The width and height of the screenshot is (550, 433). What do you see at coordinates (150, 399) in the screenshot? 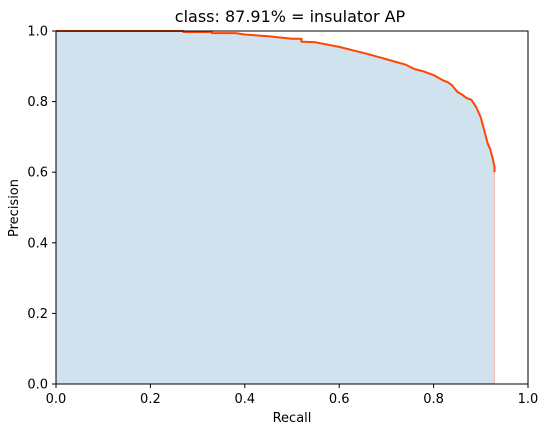
I see `x-tick-label: 0.2` at bounding box center [150, 399].